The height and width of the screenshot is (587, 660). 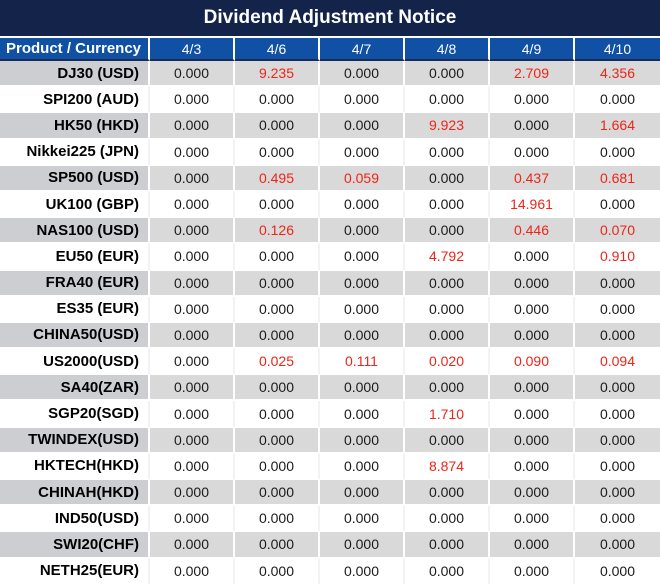 I want to click on dividend-value-highlighted: 4.792, so click(x=447, y=257).